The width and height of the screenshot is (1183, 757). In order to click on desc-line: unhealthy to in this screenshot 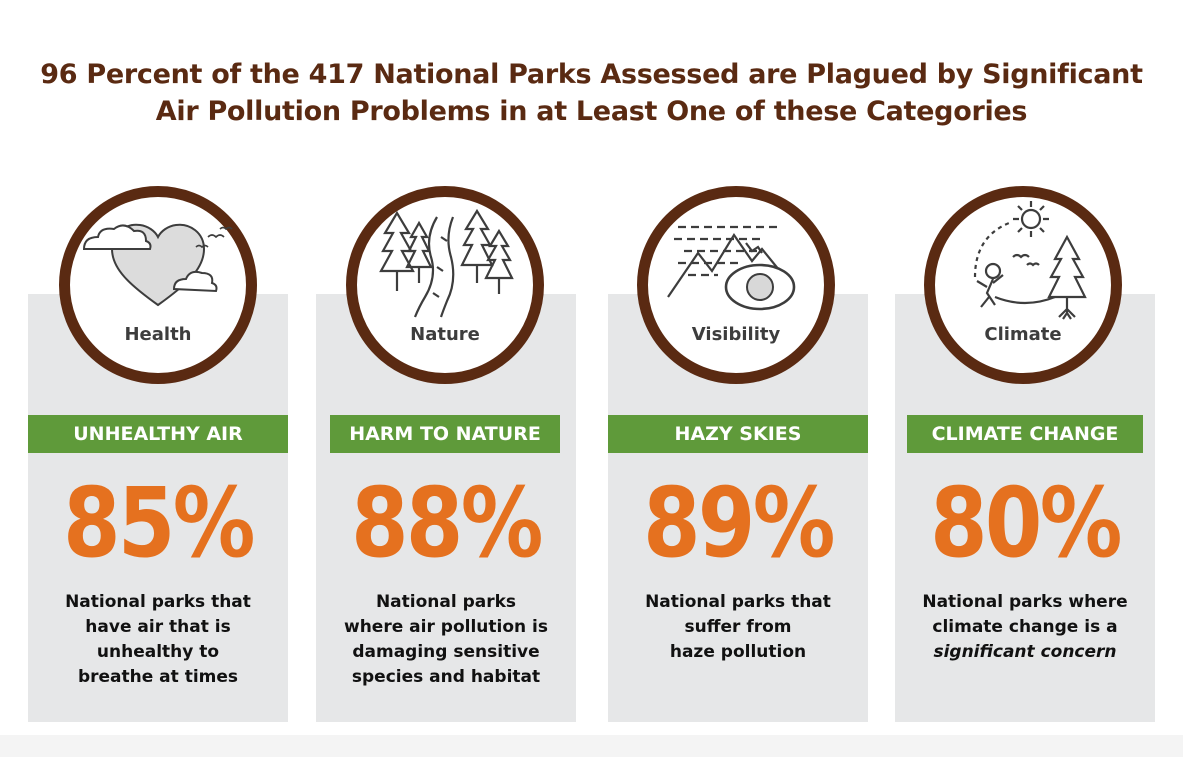, I will do `click(158, 652)`.